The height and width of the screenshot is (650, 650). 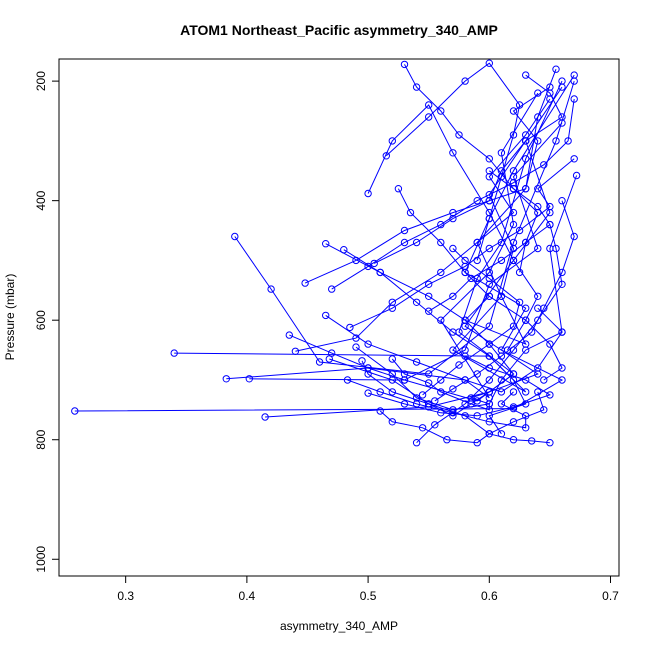 What do you see at coordinates (41, 81) in the screenshot?
I see `y-tick-label: 200` at bounding box center [41, 81].